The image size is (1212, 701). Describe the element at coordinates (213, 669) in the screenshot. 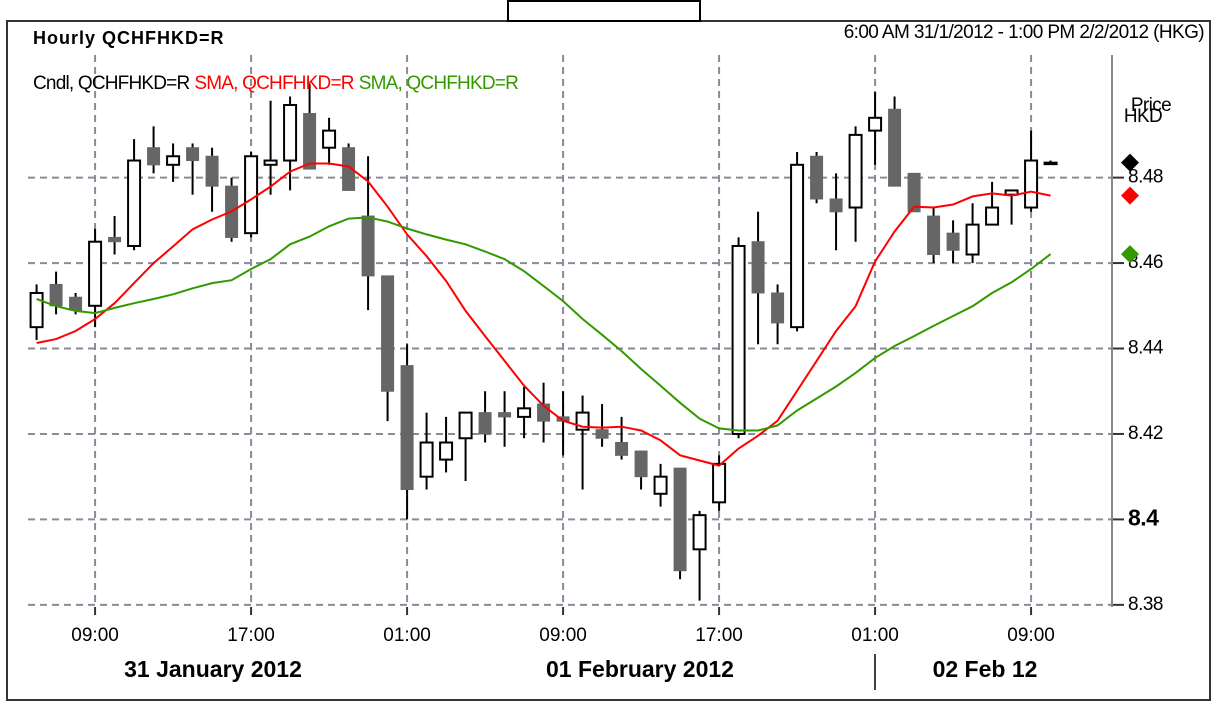

I see `date-label: 31 January 2012` at that location.